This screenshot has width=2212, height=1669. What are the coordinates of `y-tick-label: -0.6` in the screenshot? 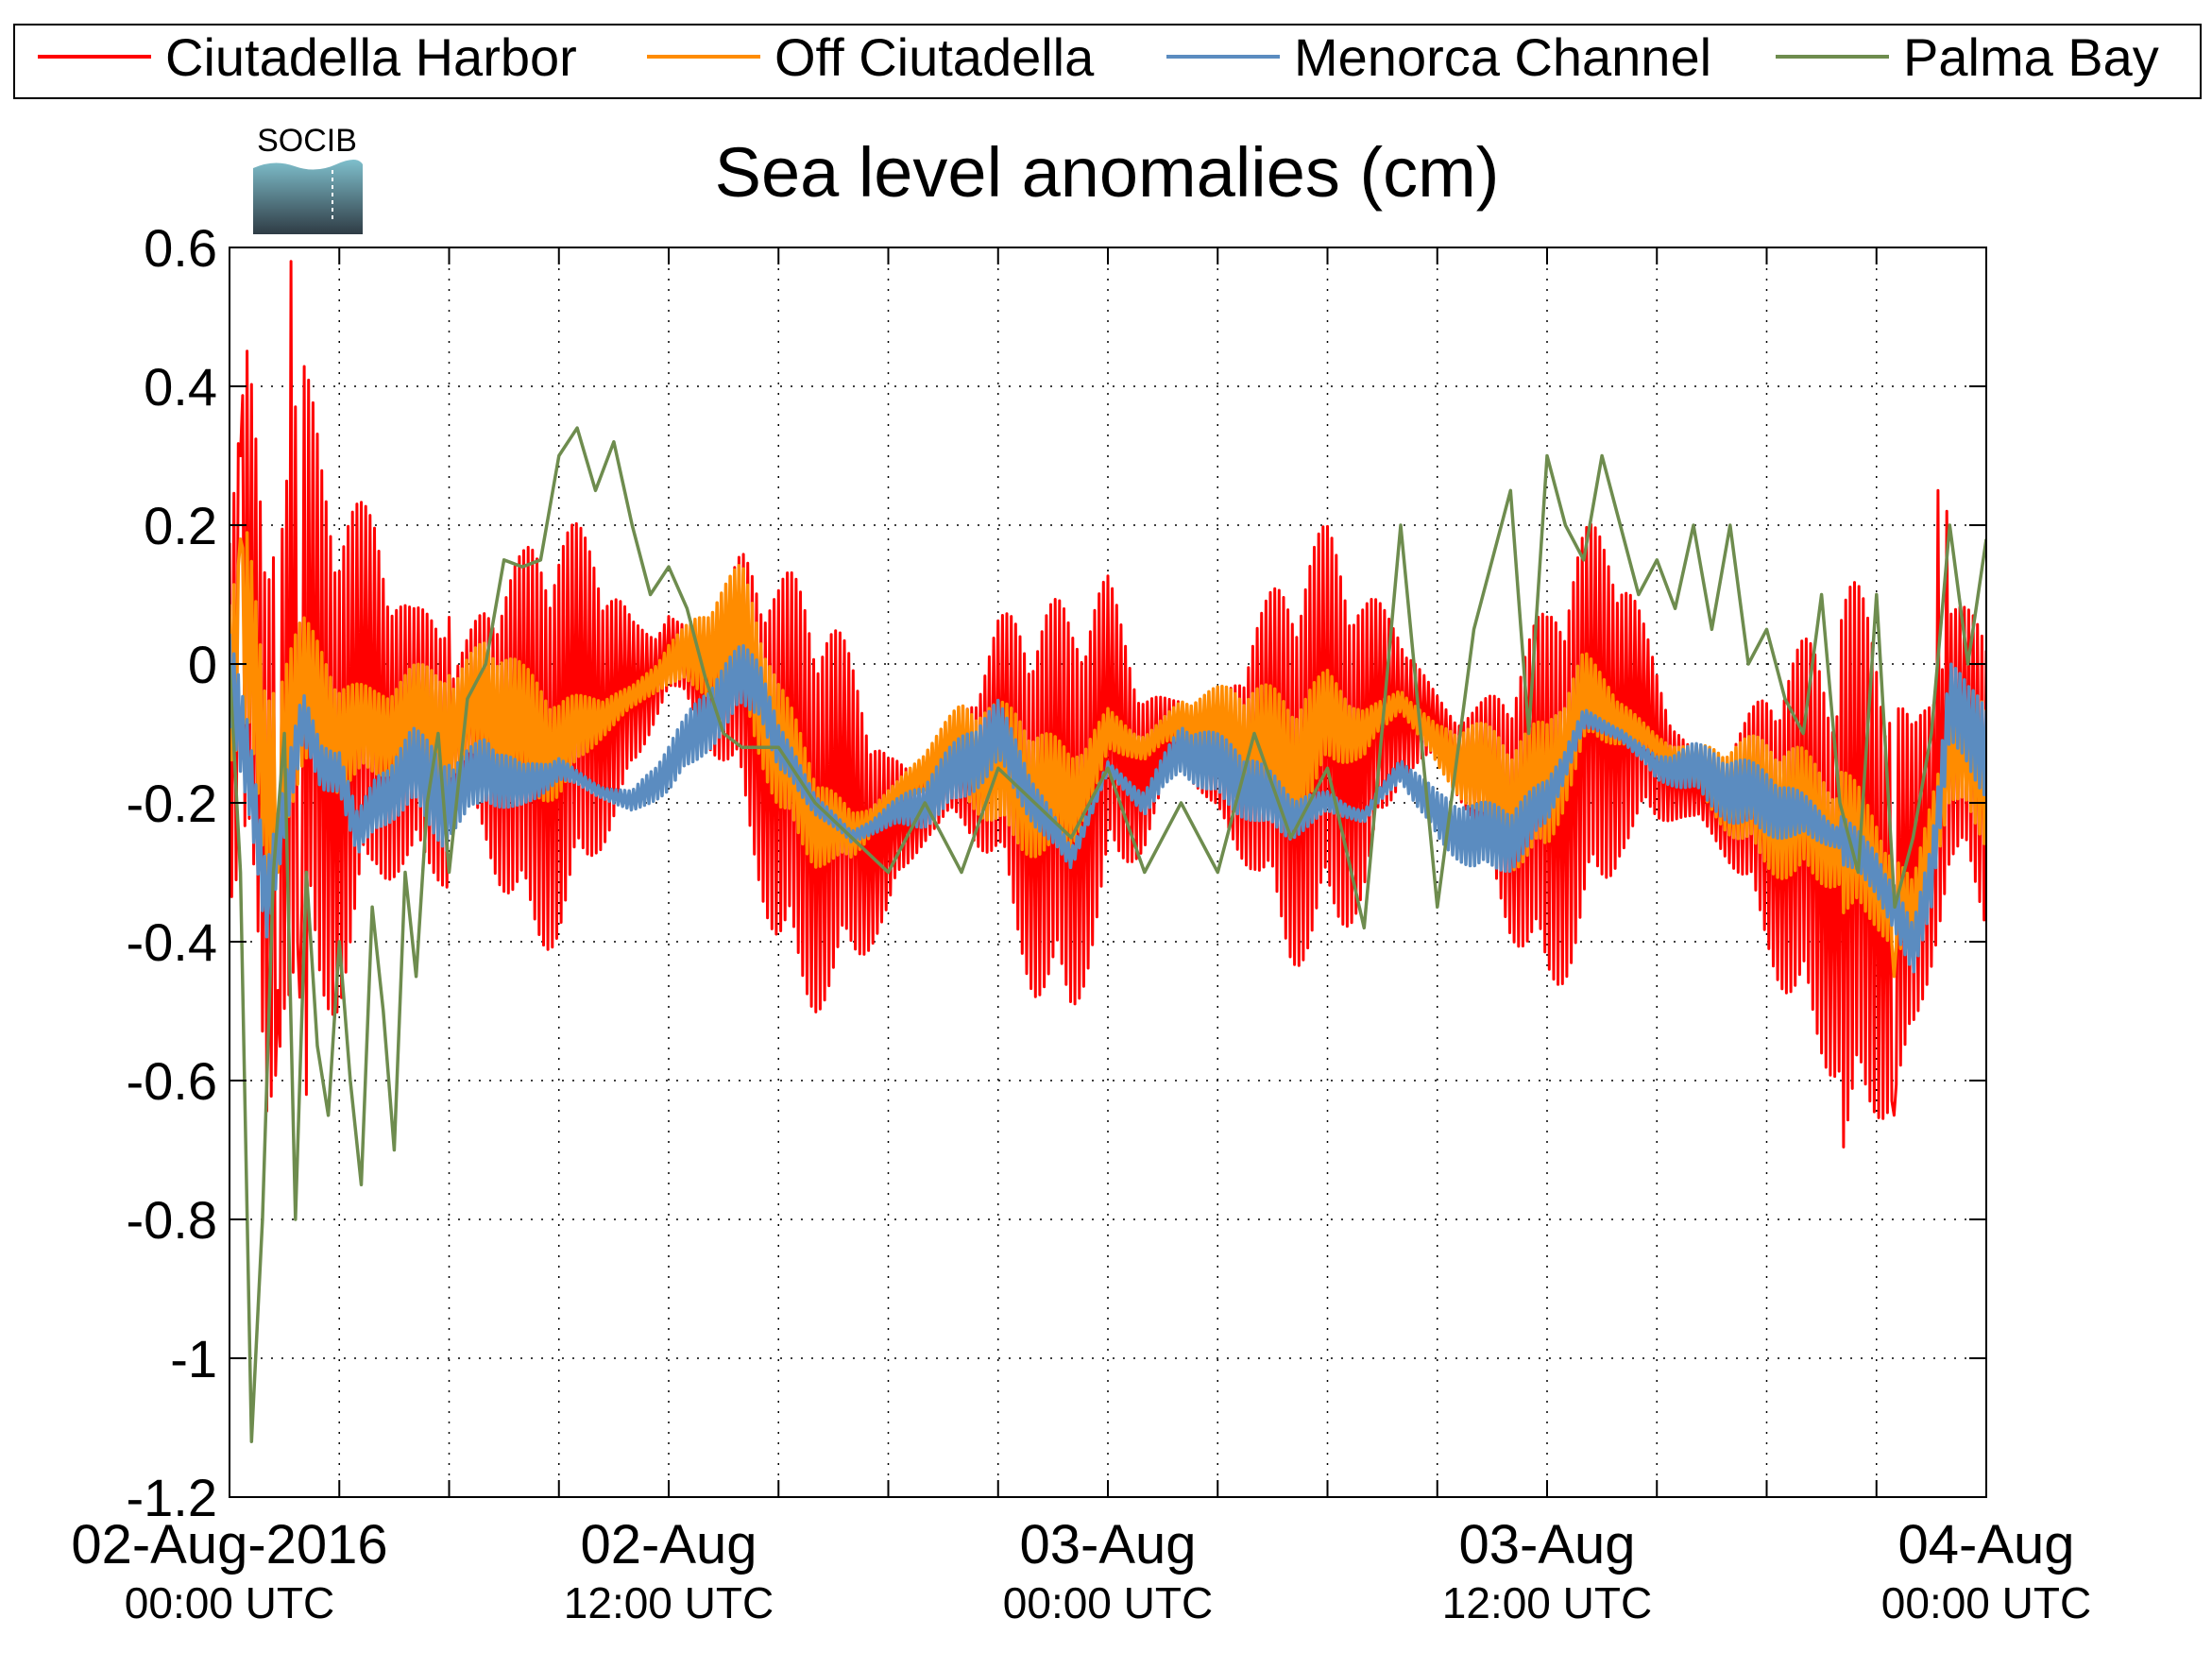 It's located at (172, 1081).